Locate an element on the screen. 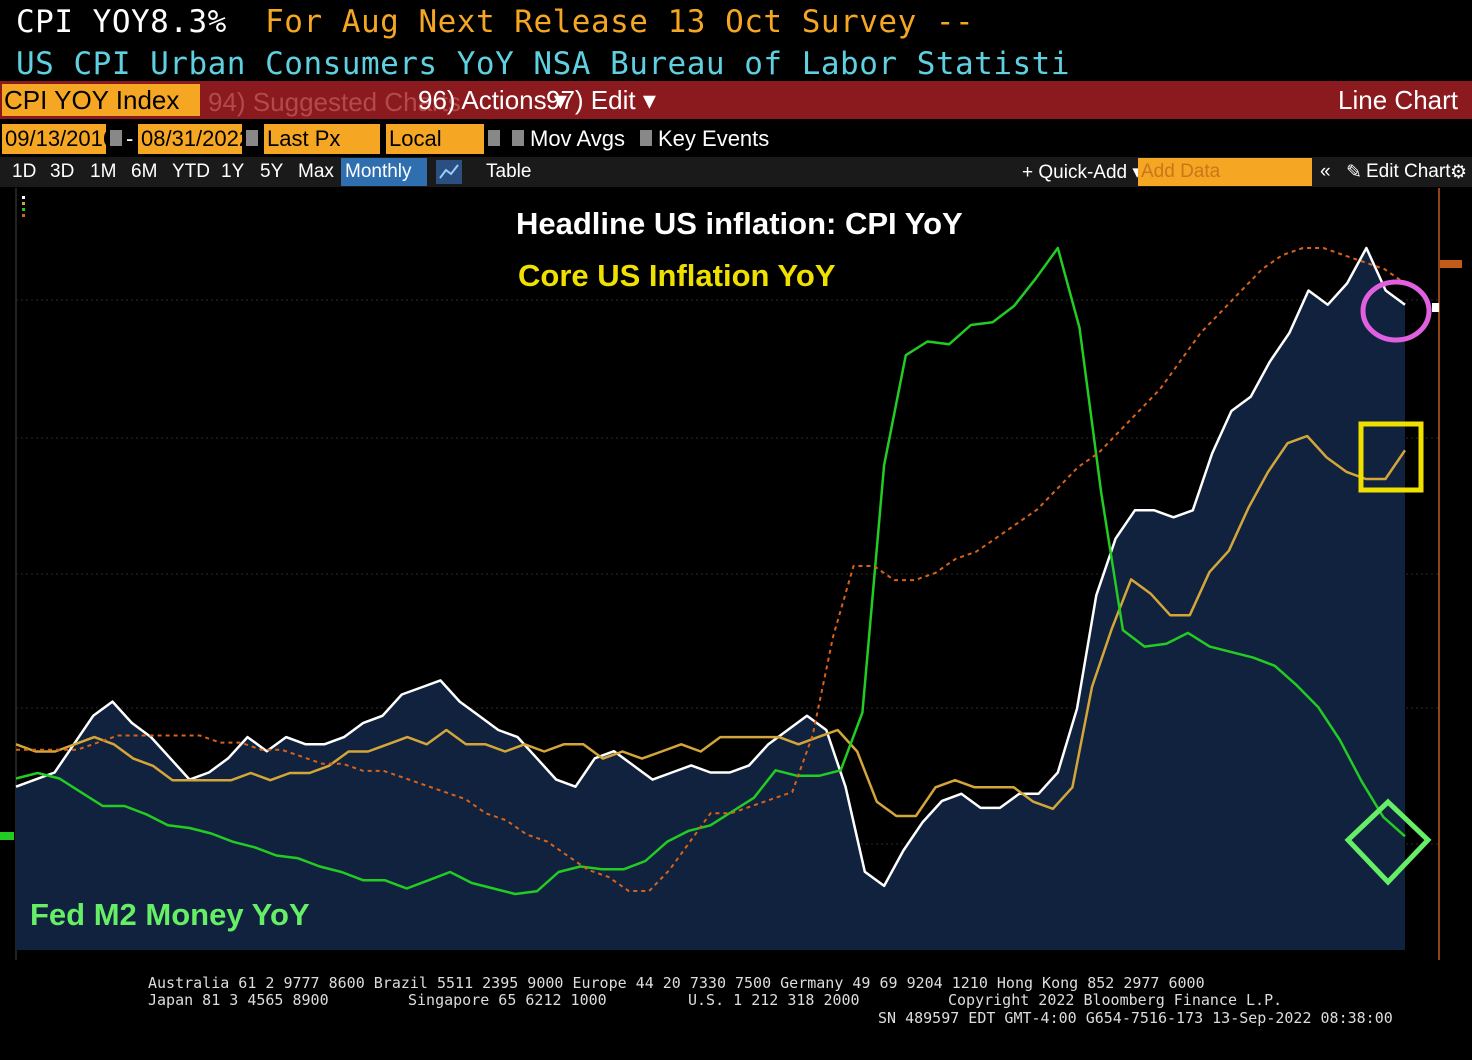 Image resolution: width=1472 pixels, height=1060 pixels. start-date-field: 09/13/2016 is located at coordinates (58, 139).